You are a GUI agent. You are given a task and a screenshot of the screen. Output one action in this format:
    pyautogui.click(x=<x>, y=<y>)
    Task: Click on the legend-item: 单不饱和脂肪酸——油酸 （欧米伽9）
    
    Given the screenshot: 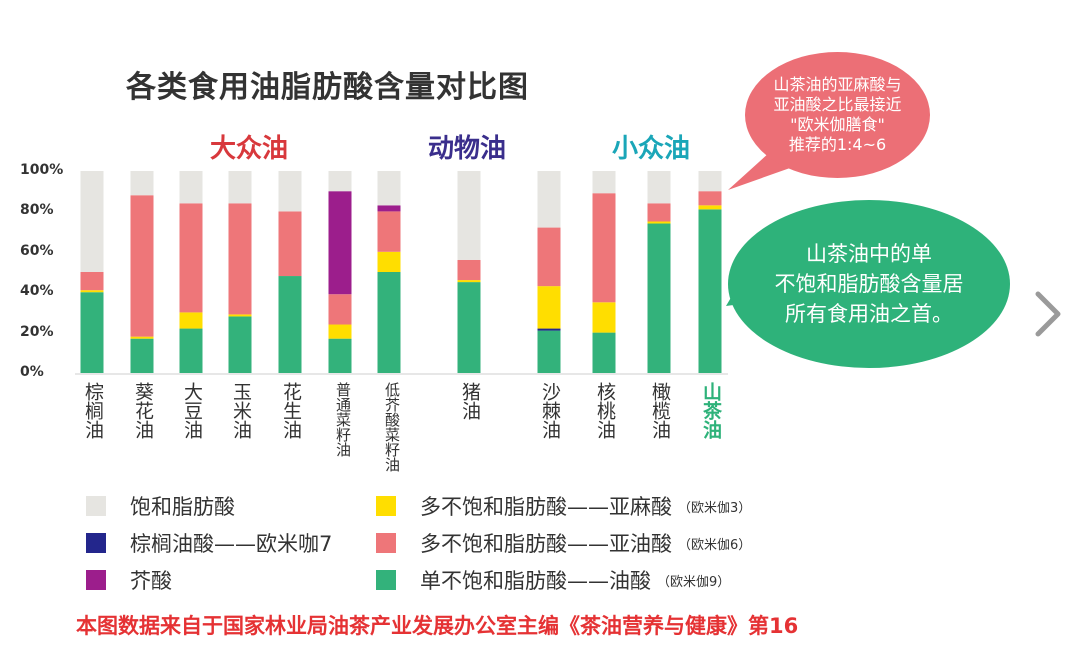 What is the action you would take?
    pyautogui.click(x=553, y=580)
    